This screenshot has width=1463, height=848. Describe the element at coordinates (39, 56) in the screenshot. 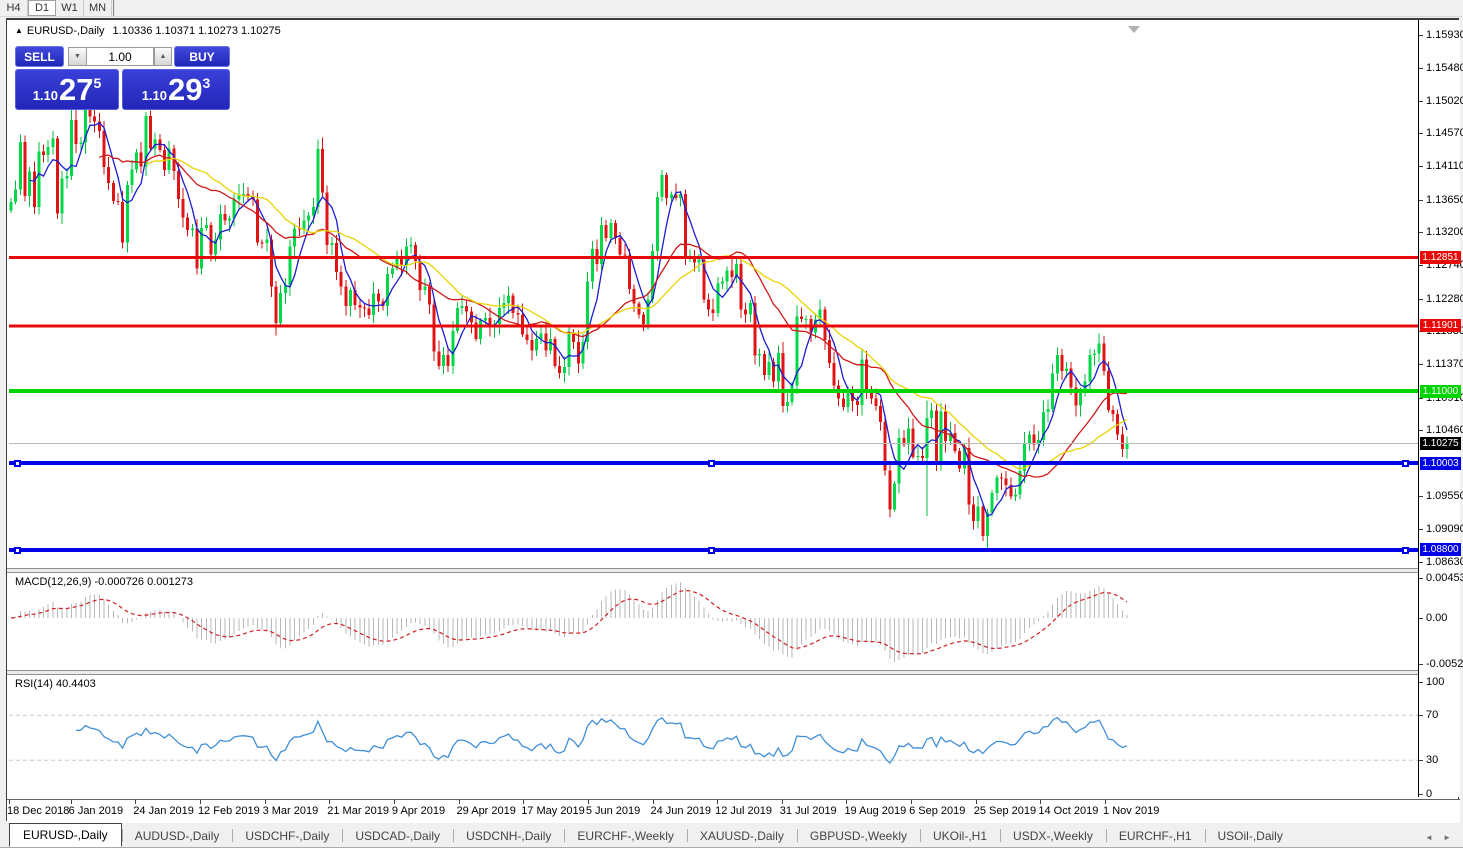

I see `sell-button: SELL` at that location.